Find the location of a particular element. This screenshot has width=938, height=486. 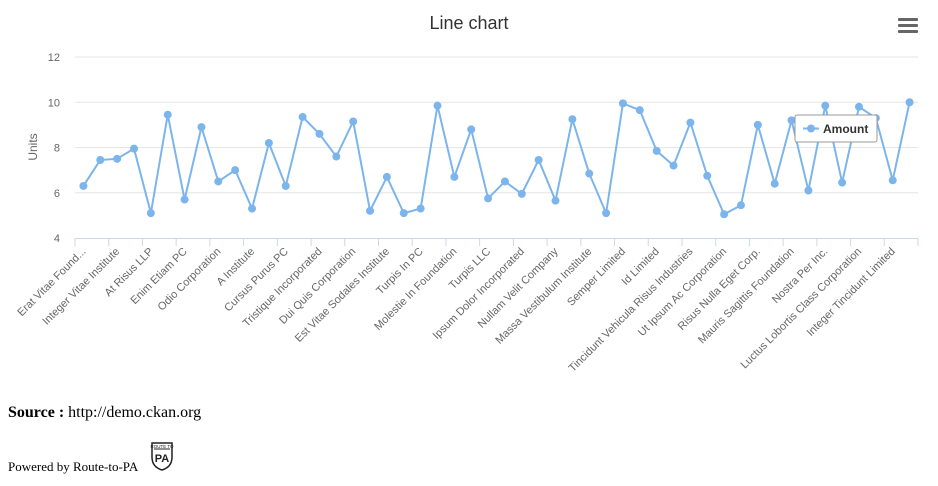

logo-top-text: ROUTE TO is located at coordinates (162, 446).